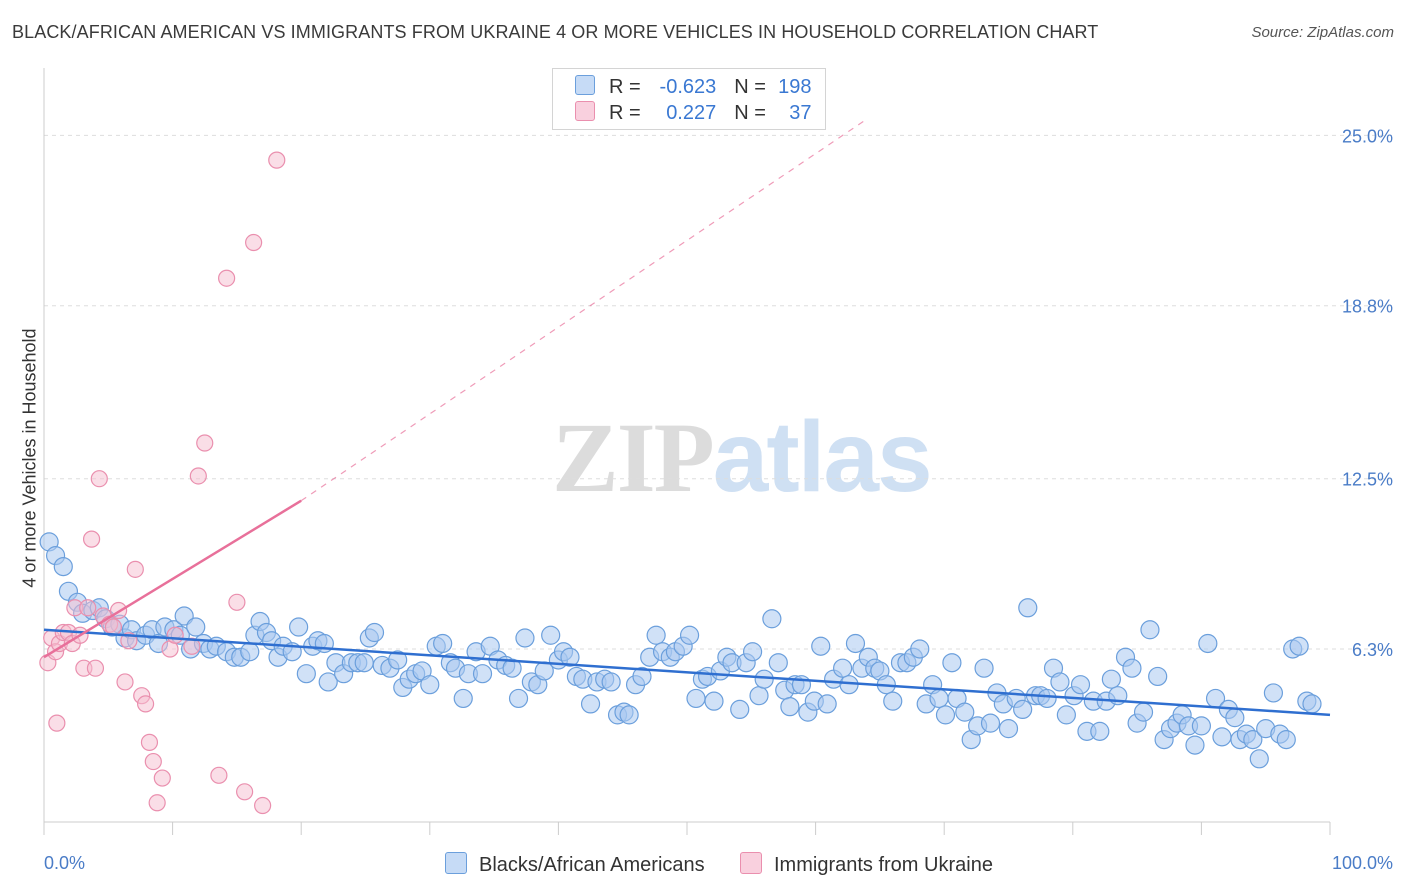 The image size is (1406, 892). Describe the element at coordinates (585, 111) in the screenshot. I see `legend-swatch-pink` at that location.